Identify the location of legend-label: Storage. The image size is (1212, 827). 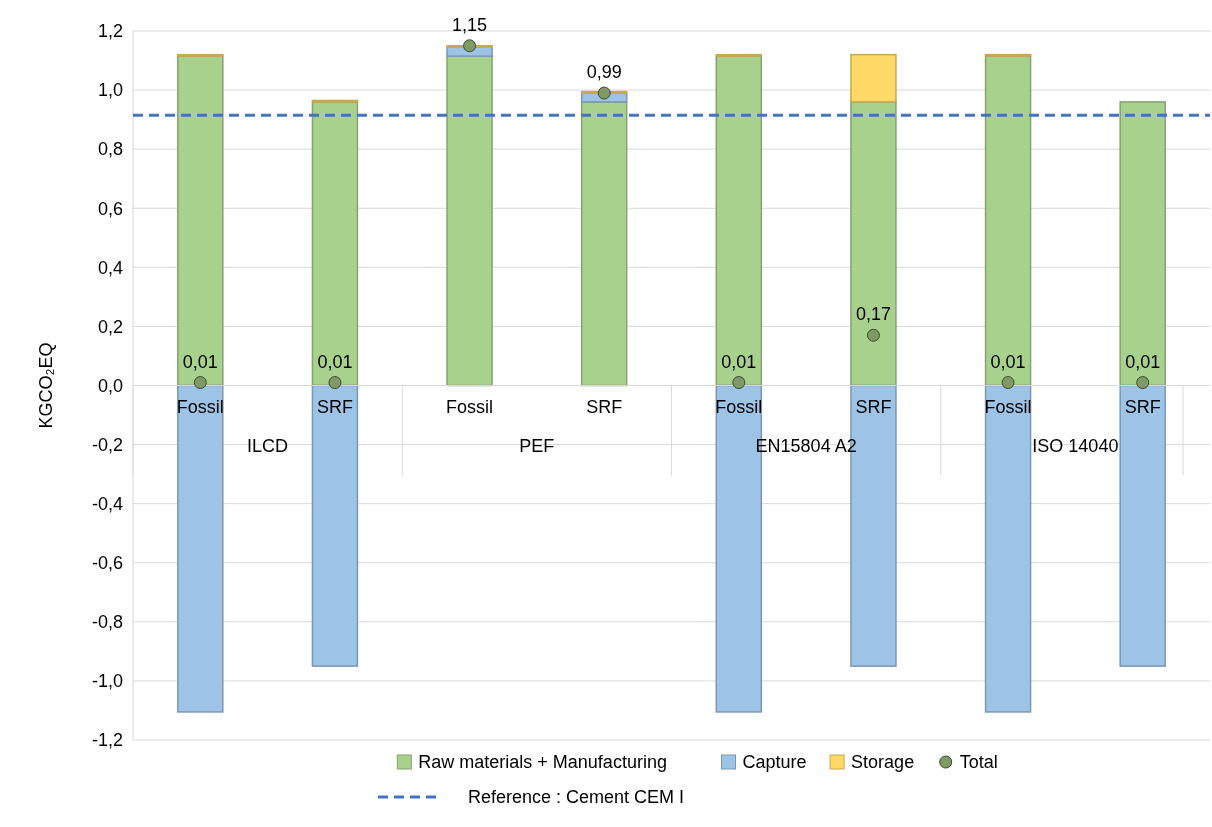
(883, 762).